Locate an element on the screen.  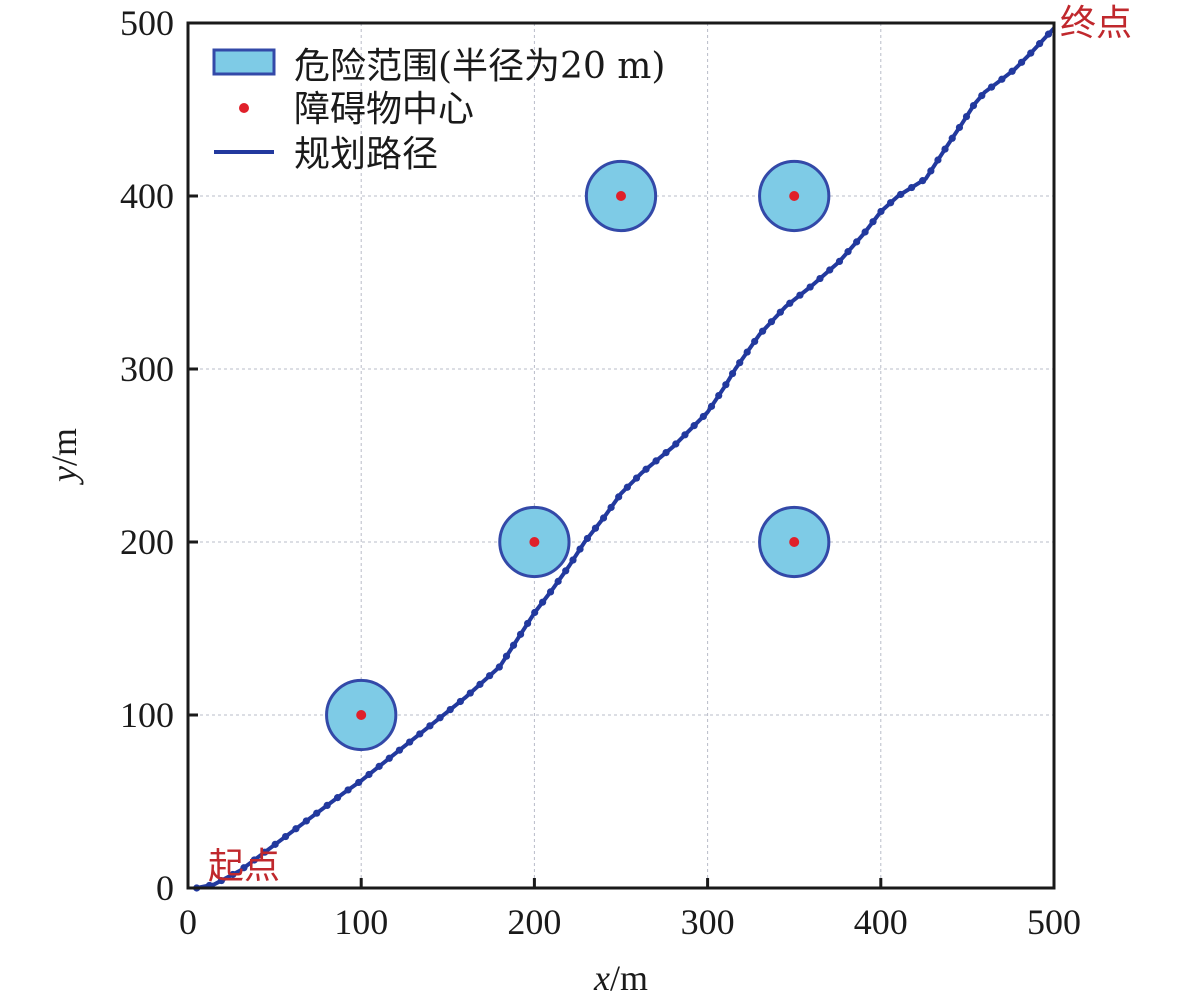
legend-label-obstacle-center: 障碍物中心 is located at coordinates (384, 109).